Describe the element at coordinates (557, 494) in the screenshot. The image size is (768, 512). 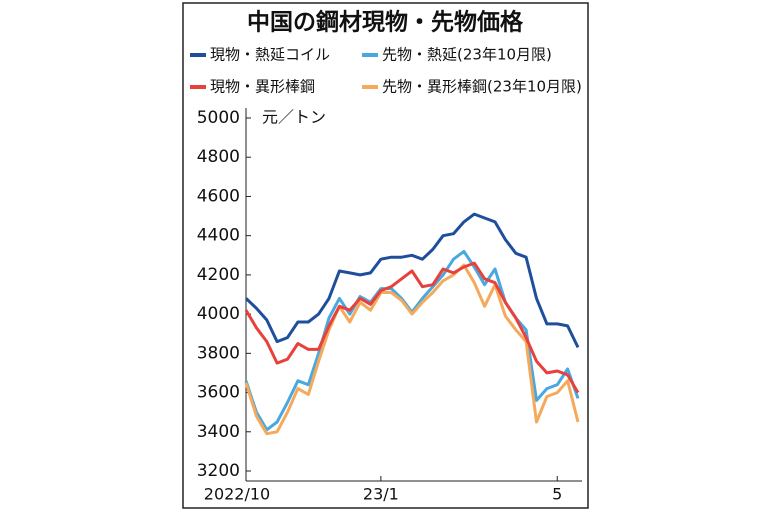
I see `x-tick-label: 5` at that location.